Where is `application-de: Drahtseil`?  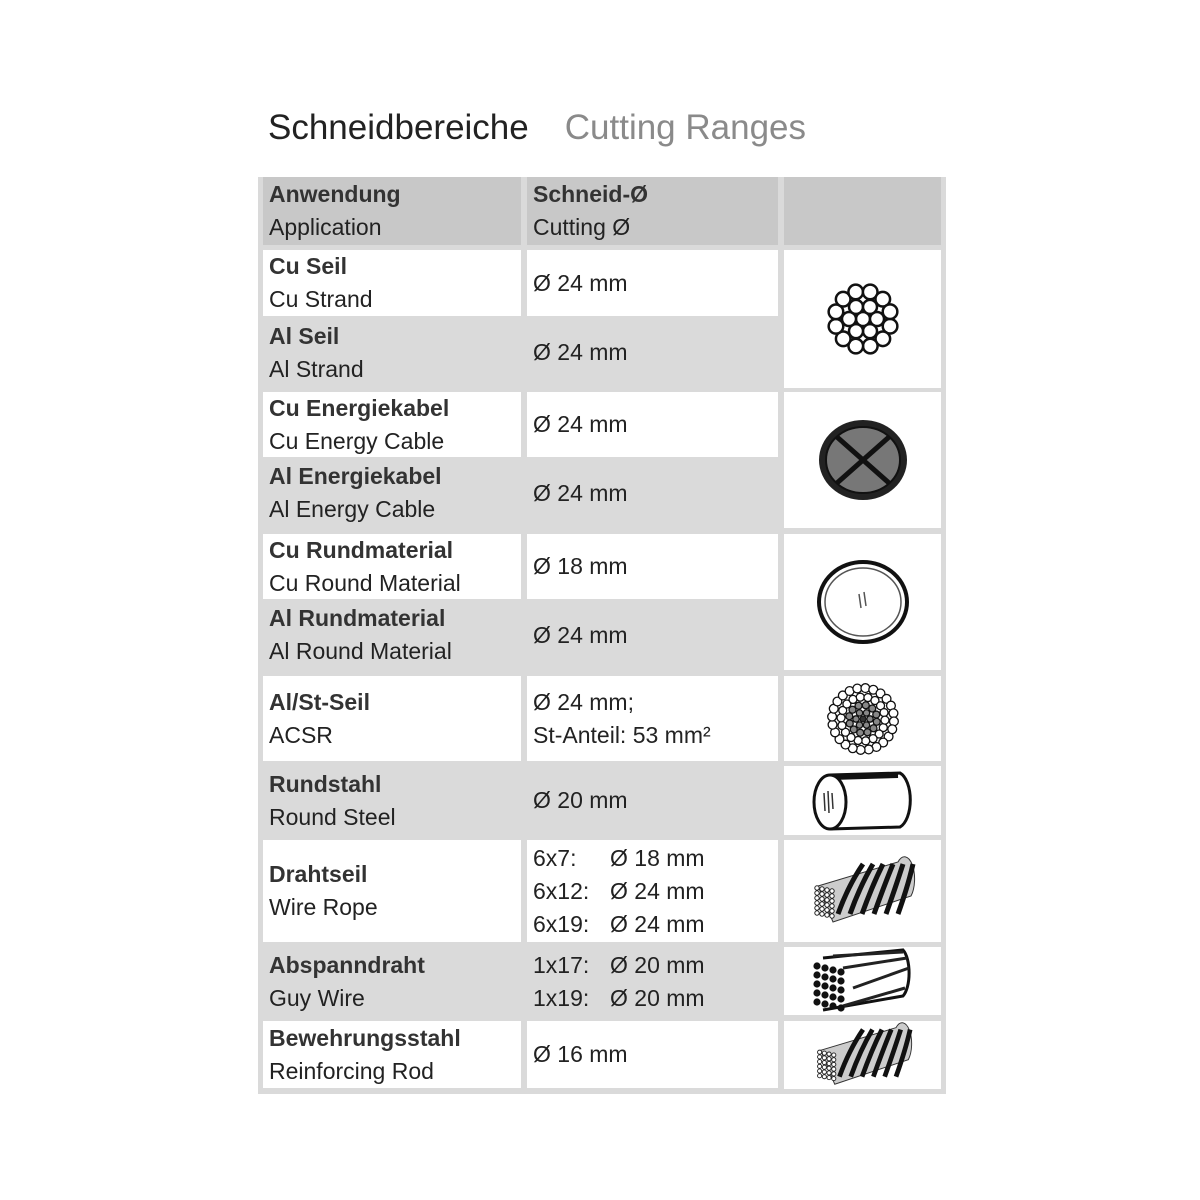 application-de: Drahtseil is located at coordinates (318, 874).